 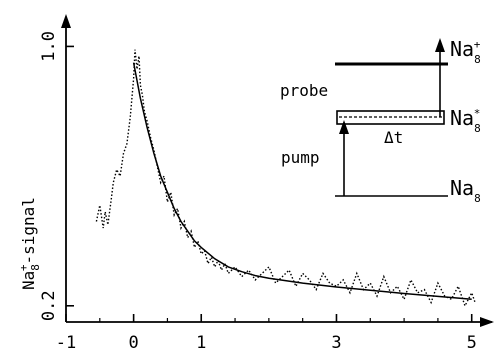 I want to click on x-tick-label: 3, so click(x=336, y=343).